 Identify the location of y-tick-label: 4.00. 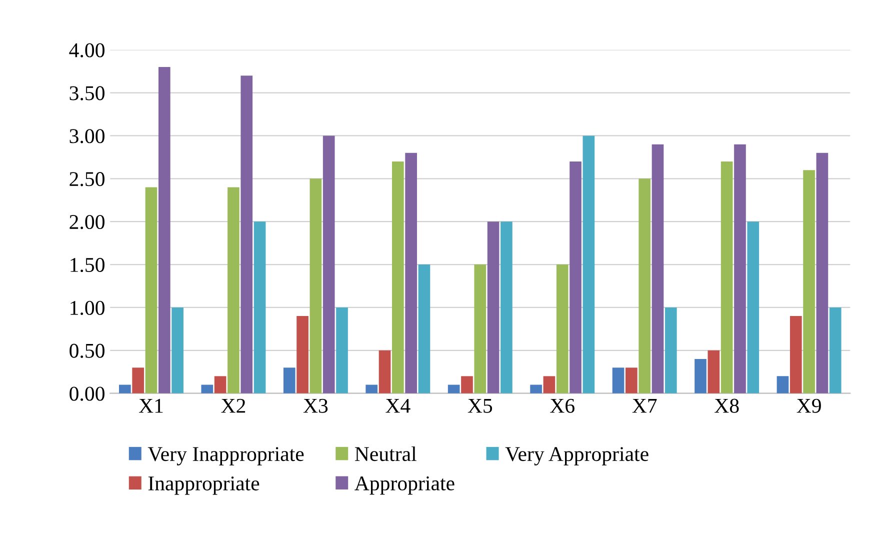
(86, 50).